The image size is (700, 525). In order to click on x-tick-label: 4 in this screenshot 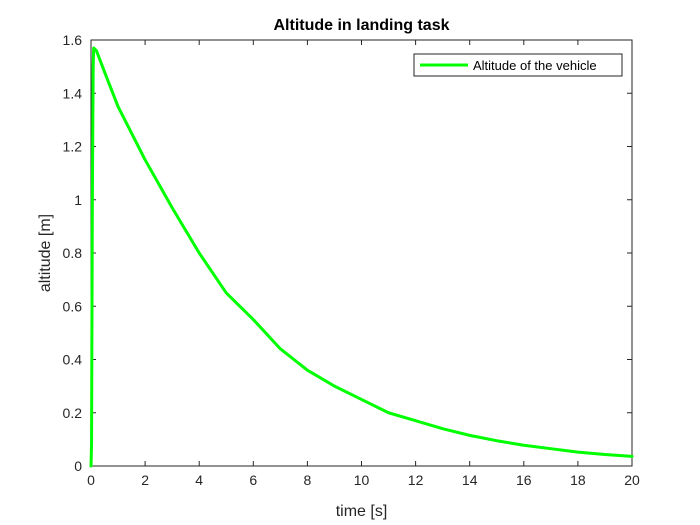, I will do `click(199, 480)`.